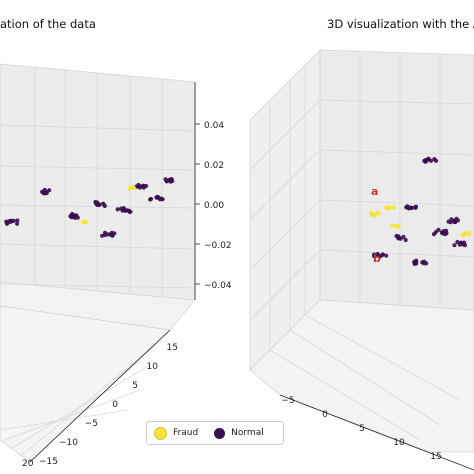 This screenshot has height=474, width=474. Describe the element at coordinates (435, 457) in the screenshot. I see `right-x-tick-label: 15` at that location.